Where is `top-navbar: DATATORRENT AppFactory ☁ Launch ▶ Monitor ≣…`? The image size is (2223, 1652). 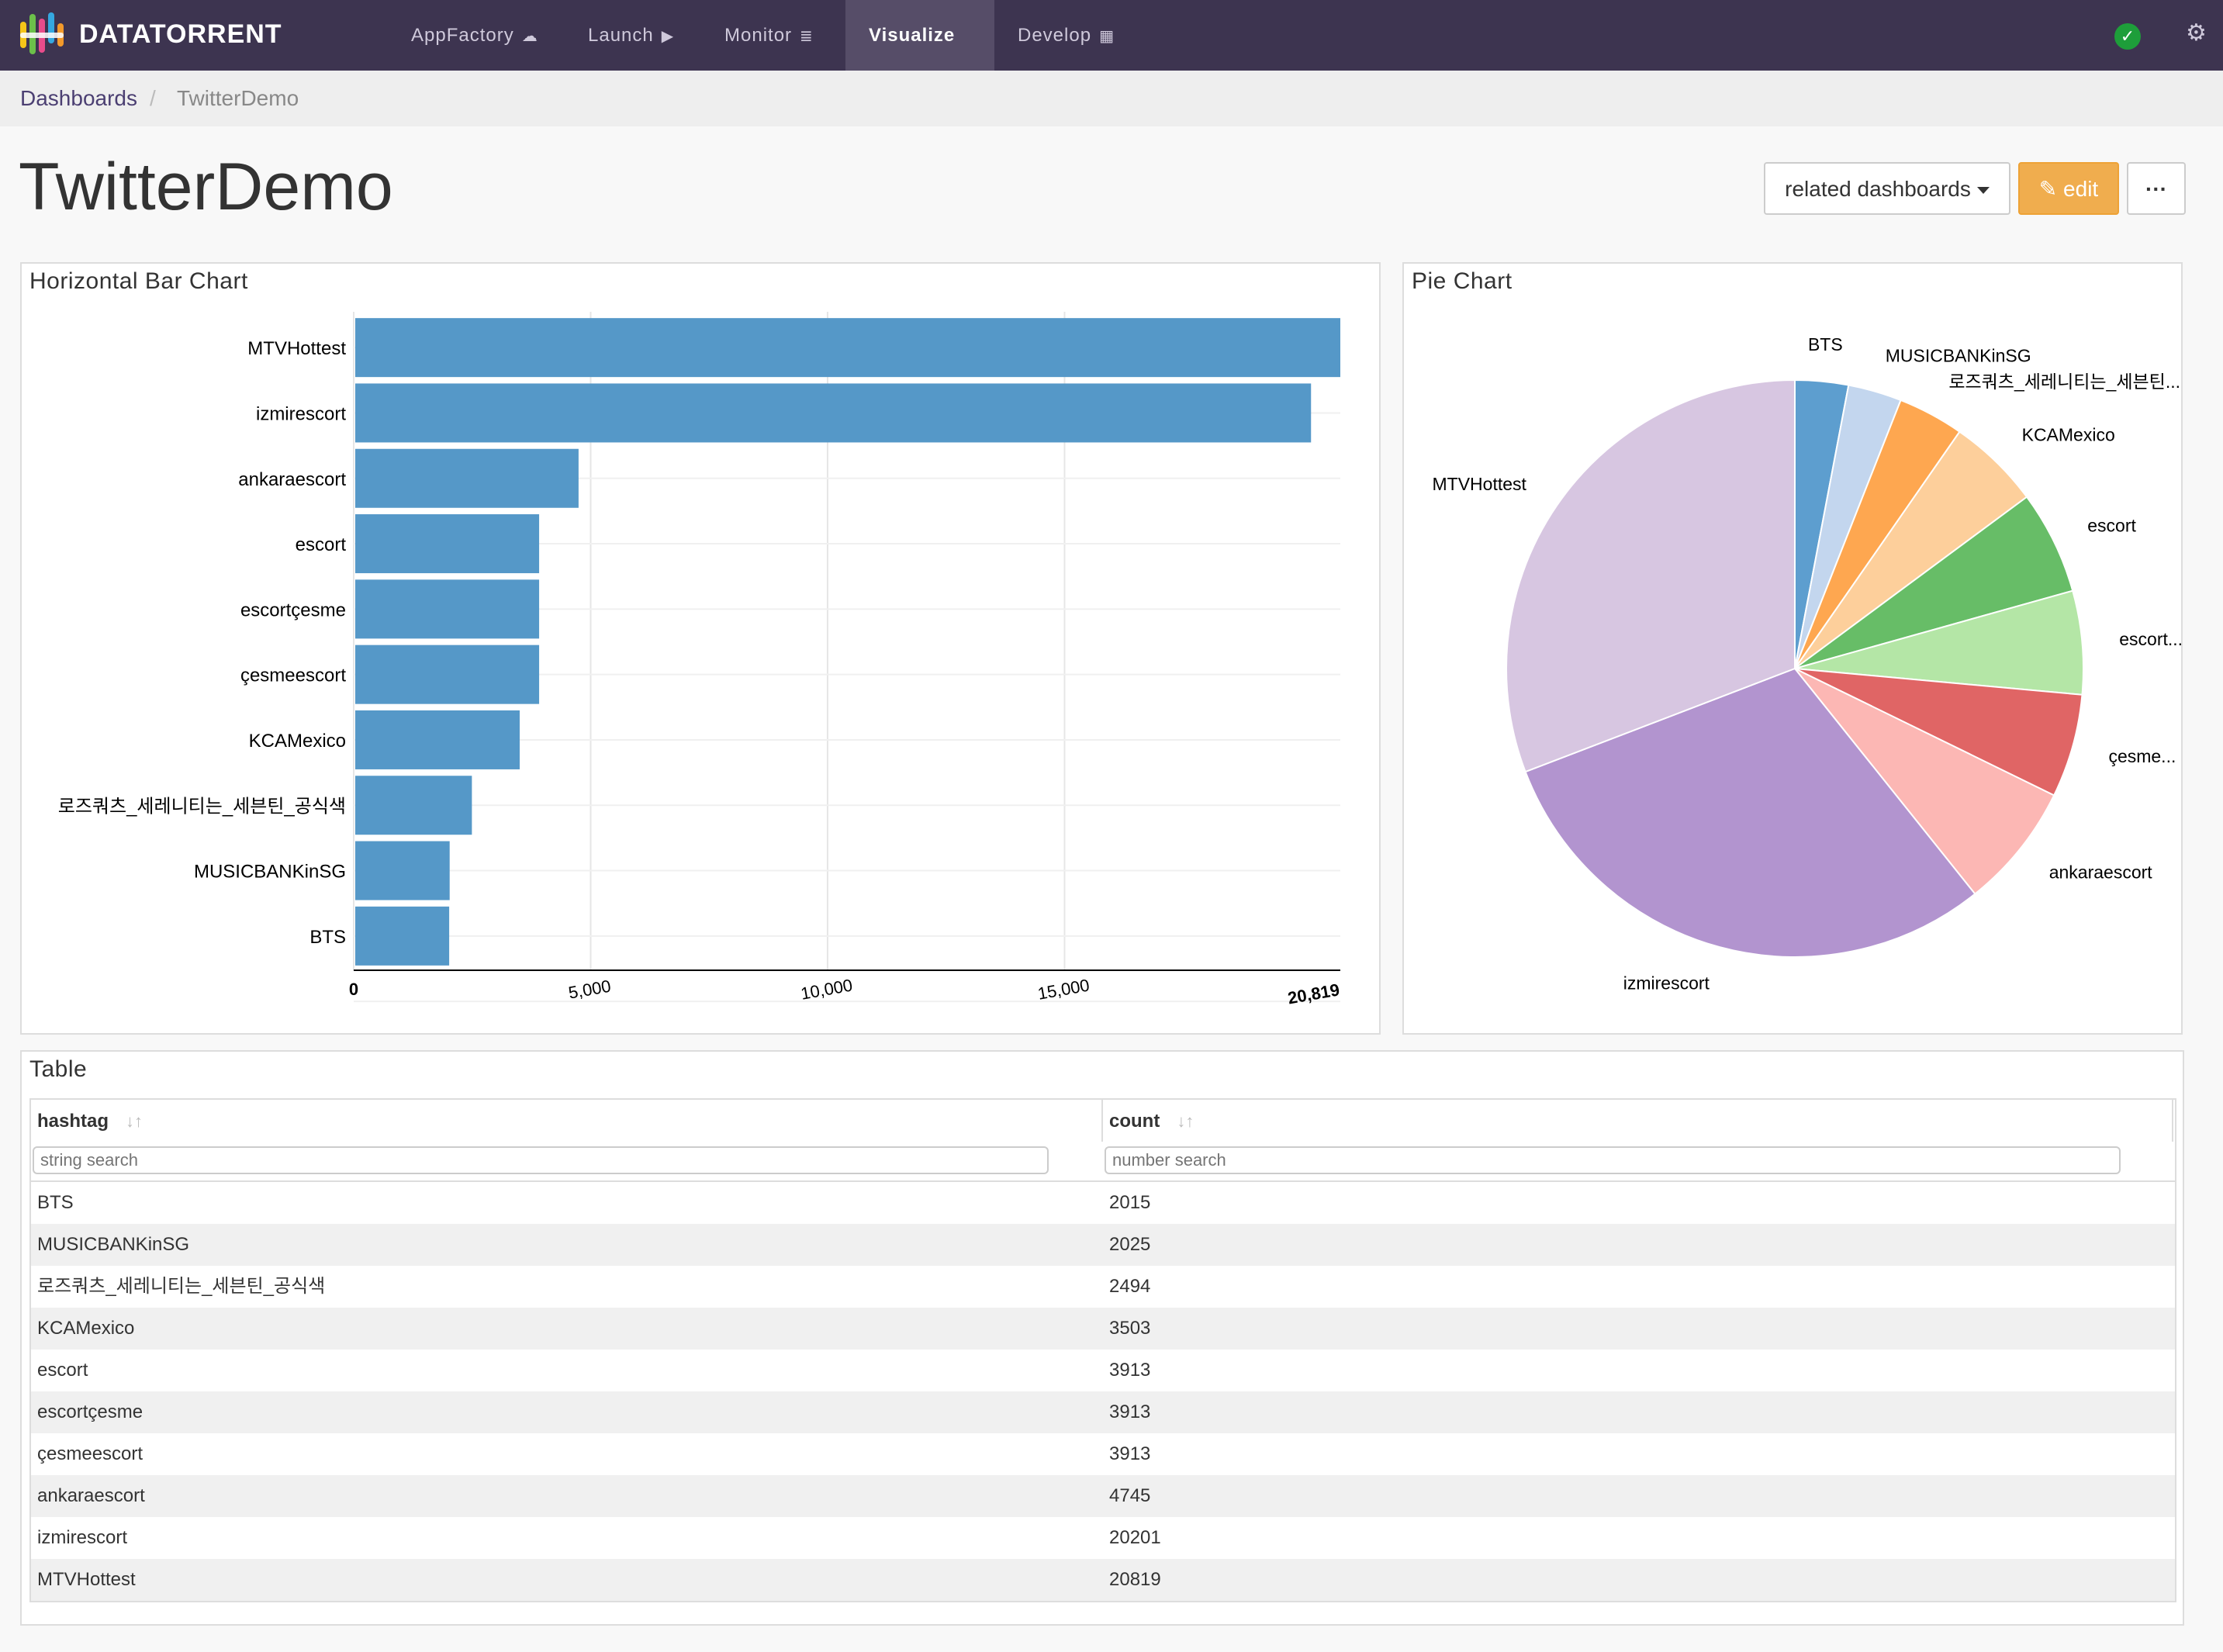 top-navbar: DATATORRENT AppFactory ☁ Launch ▶ Monitor ≣… is located at coordinates (1111, 57).